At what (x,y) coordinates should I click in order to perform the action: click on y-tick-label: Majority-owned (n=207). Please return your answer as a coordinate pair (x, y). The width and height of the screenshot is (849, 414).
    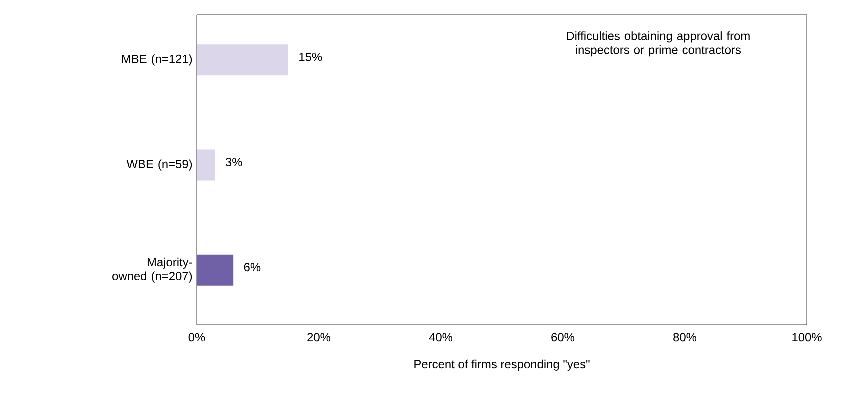
    Looking at the image, I should click on (152, 270).